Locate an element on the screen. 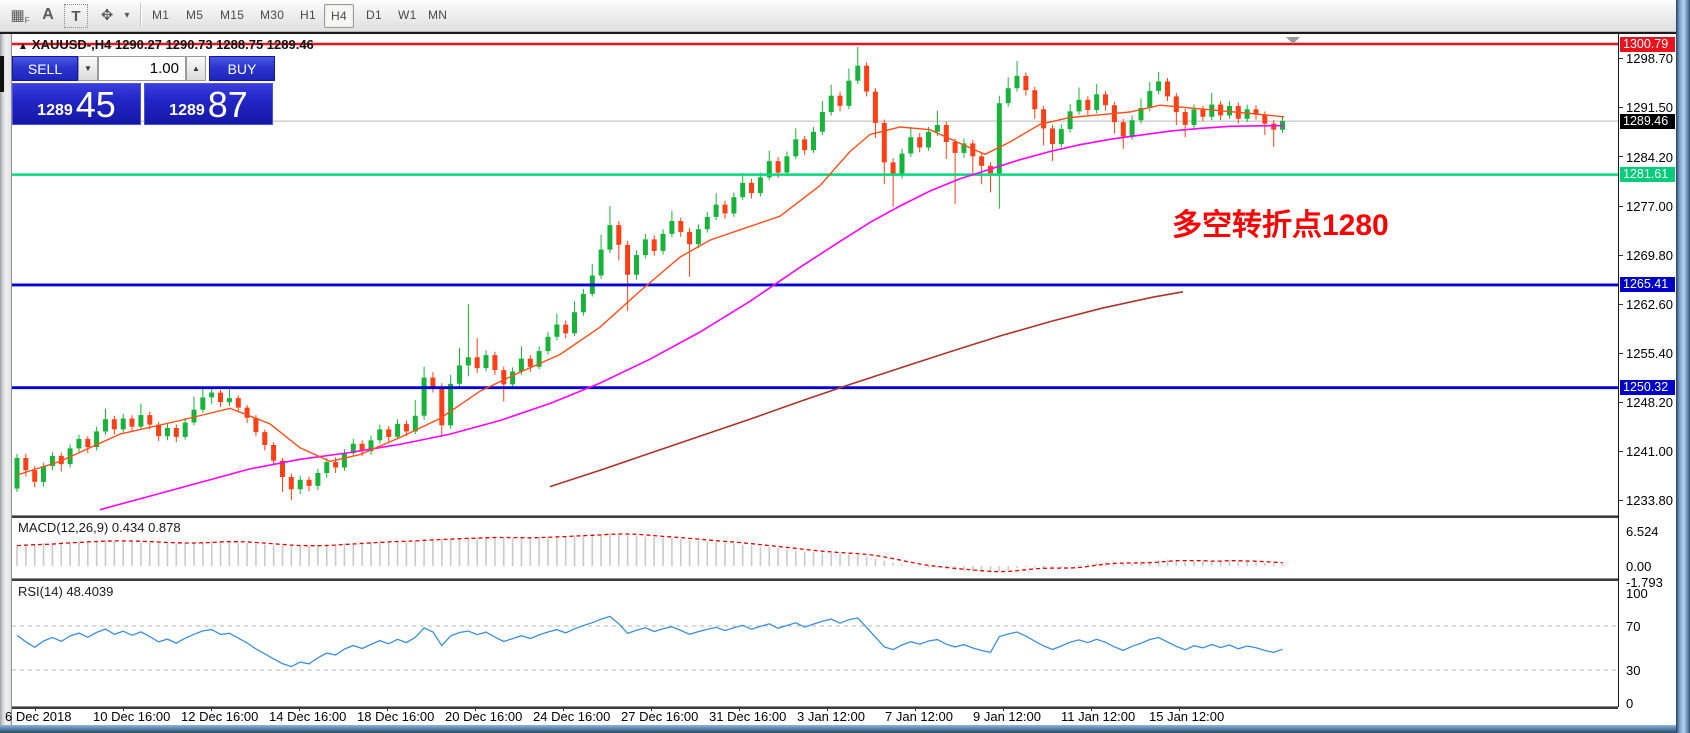  macd-indicator-canvas is located at coordinates (815, 548).